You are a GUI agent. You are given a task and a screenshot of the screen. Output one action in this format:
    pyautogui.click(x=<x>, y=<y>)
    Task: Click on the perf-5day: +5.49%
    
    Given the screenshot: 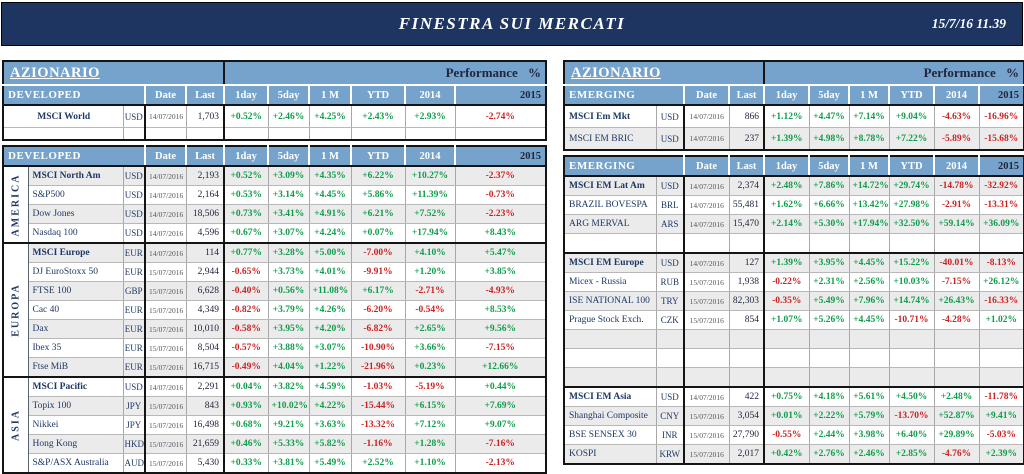 What is the action you would take?
    pyautogui.click(x=829, y=301)
    